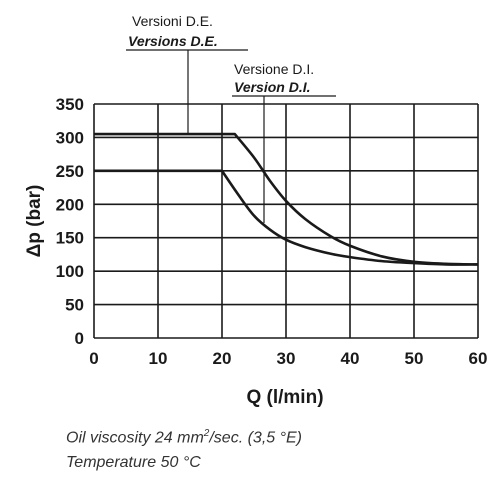  Describe the element at coordinates (350, 358) in the screenshot. I see `x-tick-label-4: 40` at that location.